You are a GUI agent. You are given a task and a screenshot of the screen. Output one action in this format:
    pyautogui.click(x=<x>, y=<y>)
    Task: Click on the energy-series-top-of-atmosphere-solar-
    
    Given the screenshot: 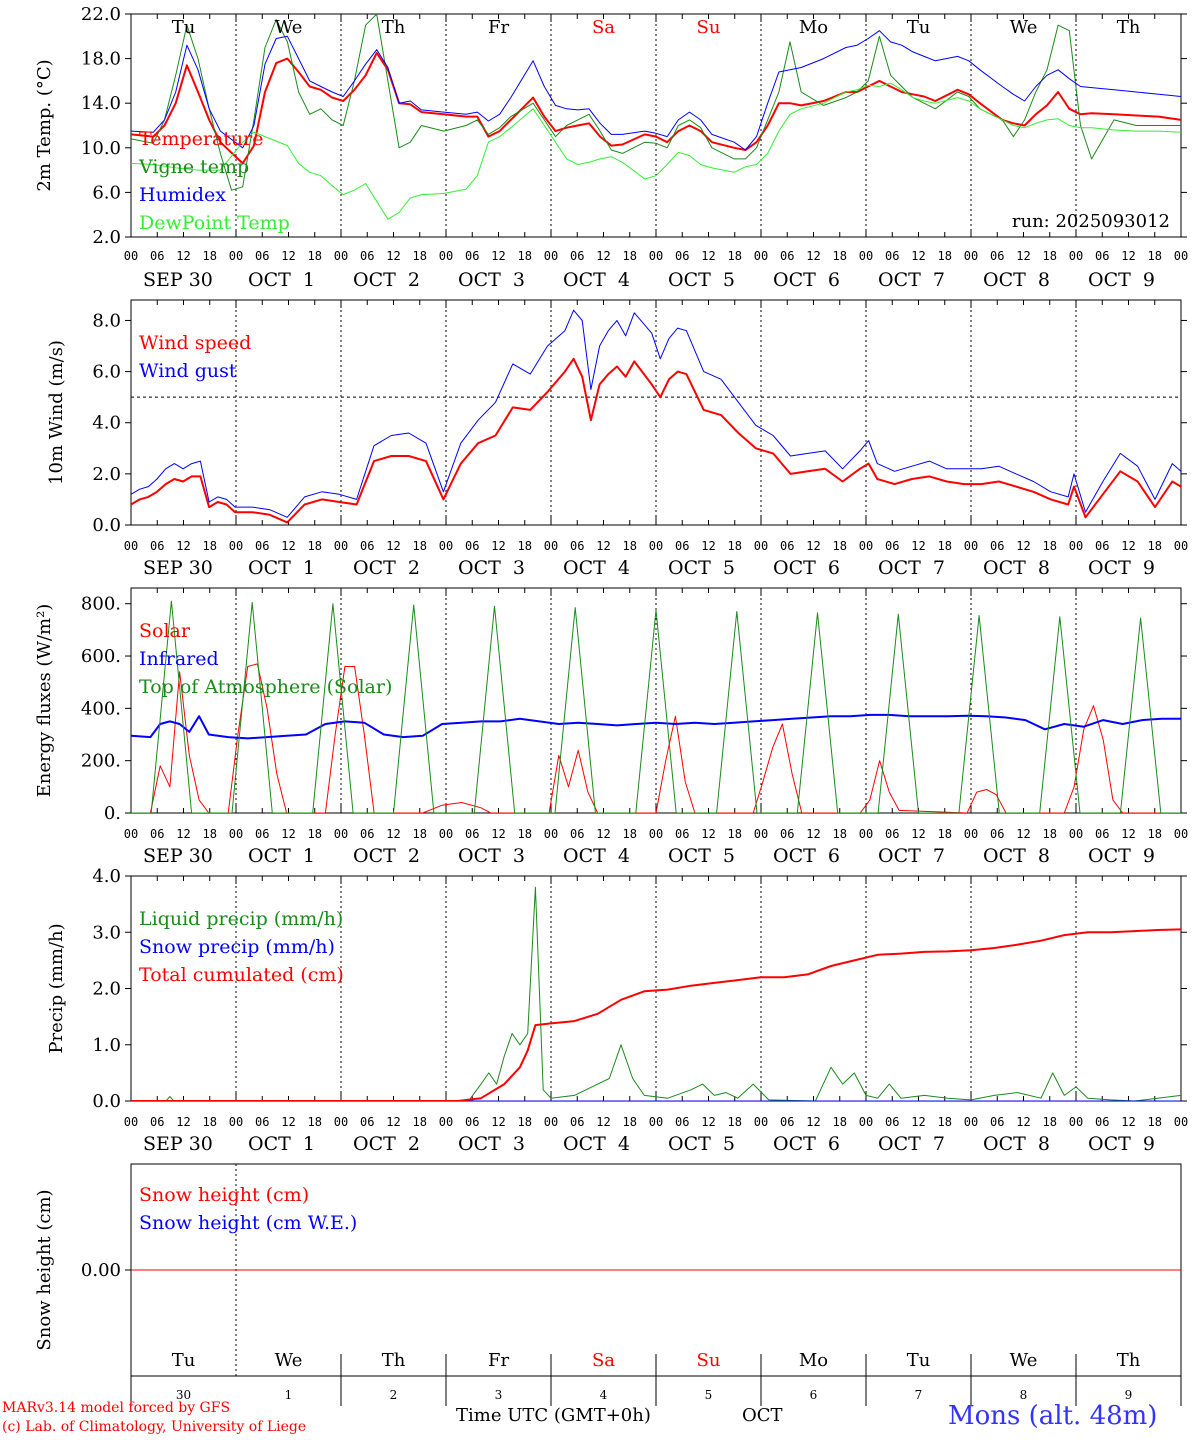 What is the action you would take?
    pyautogui.click(x=656, y=706)
    